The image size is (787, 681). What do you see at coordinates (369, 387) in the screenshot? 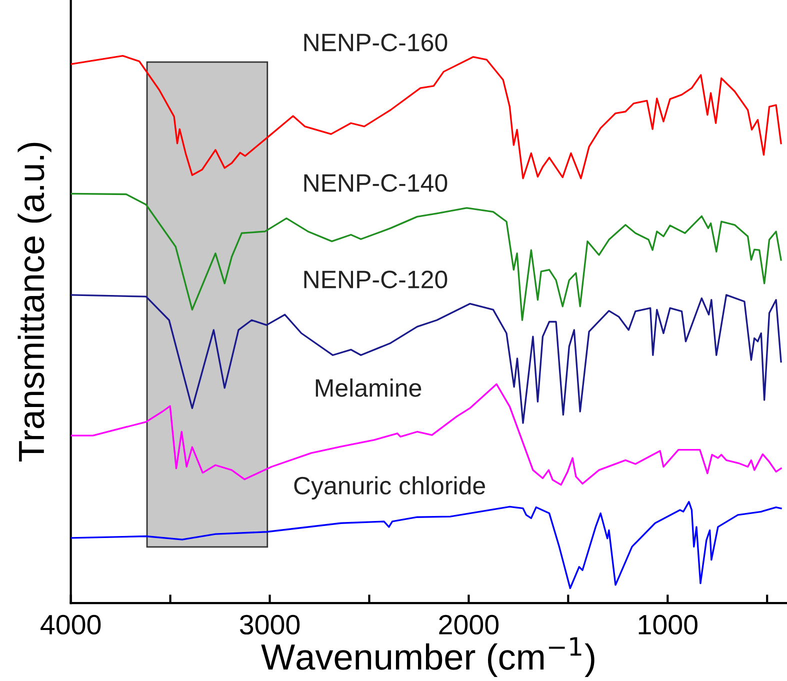
I see `series-label: Melamine` at bounding box center [369, 387].